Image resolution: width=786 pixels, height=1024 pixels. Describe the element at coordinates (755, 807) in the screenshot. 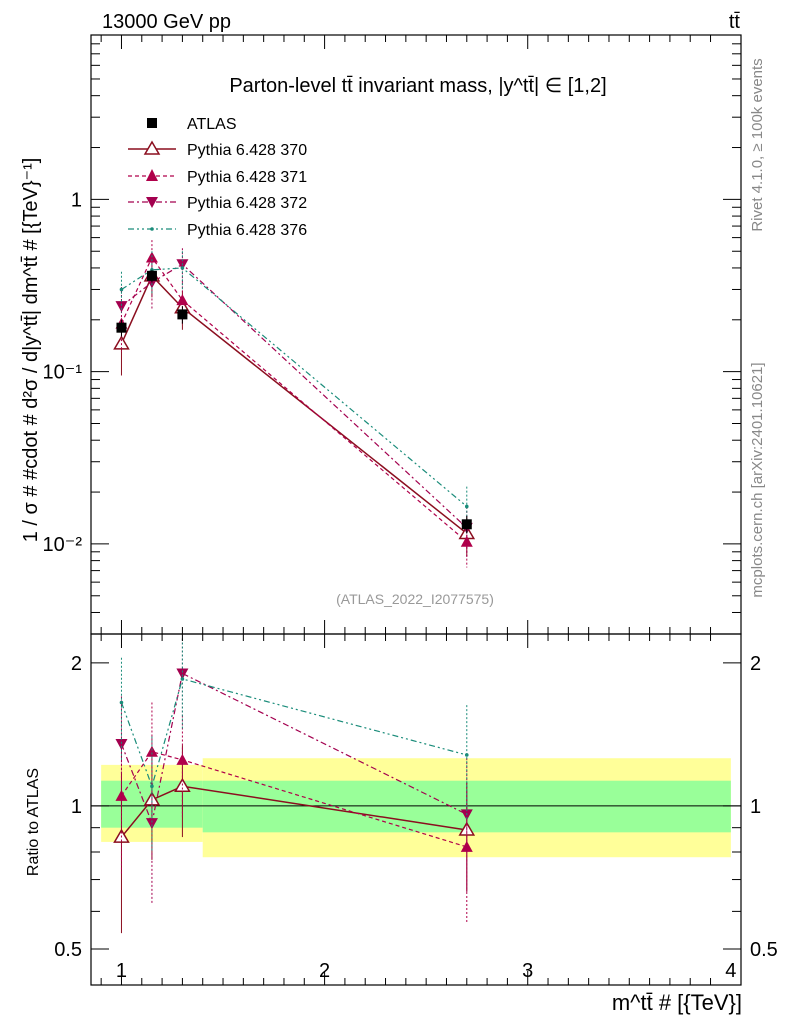

I see `ratio-y-tick-label-right-1: 1` at that location.